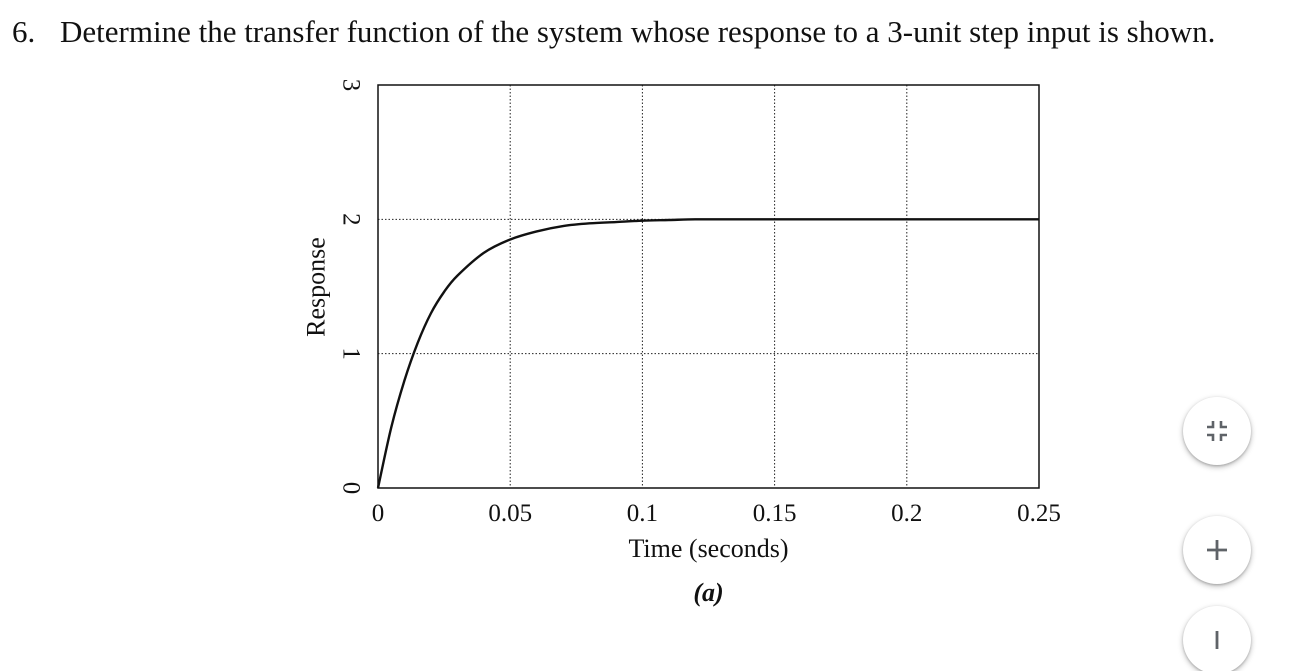 Image resolution: width=1301 pixels, height=671 pixels. I want to click on figure-sublabel: (a), so click(708, 592).